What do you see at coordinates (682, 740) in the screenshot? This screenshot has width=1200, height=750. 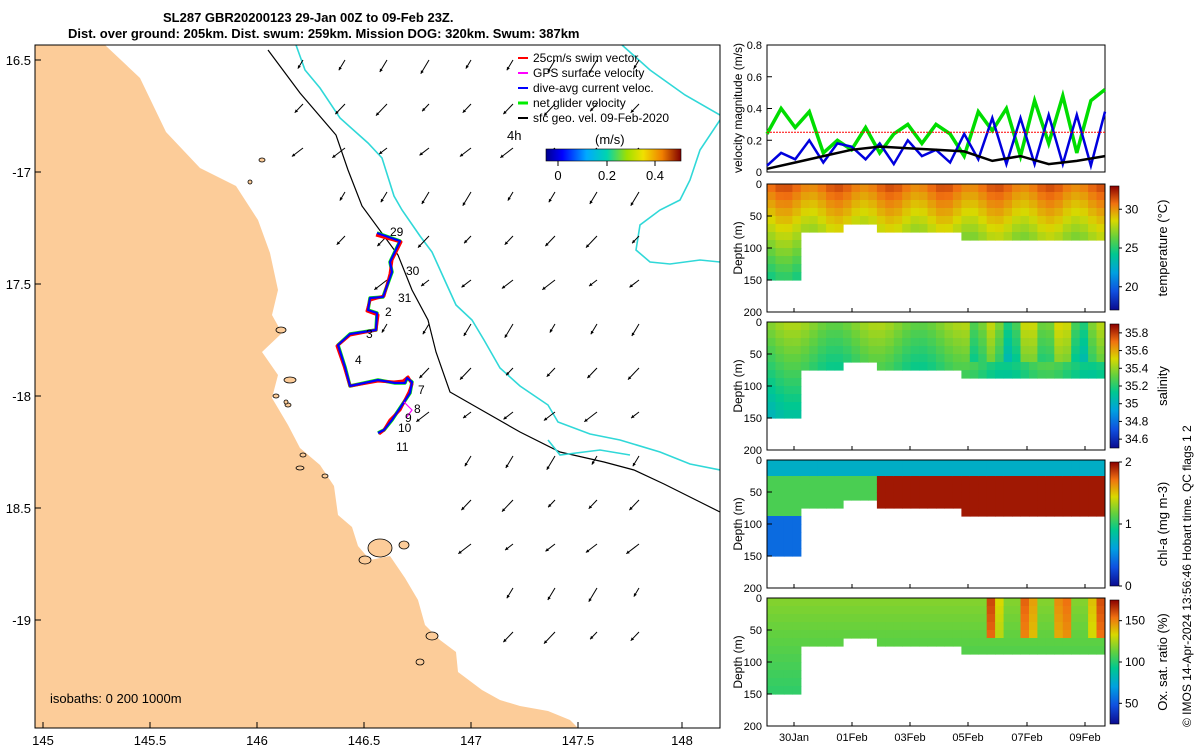 I see `map-xtick-label: 148` at bounding box center [682, 740].